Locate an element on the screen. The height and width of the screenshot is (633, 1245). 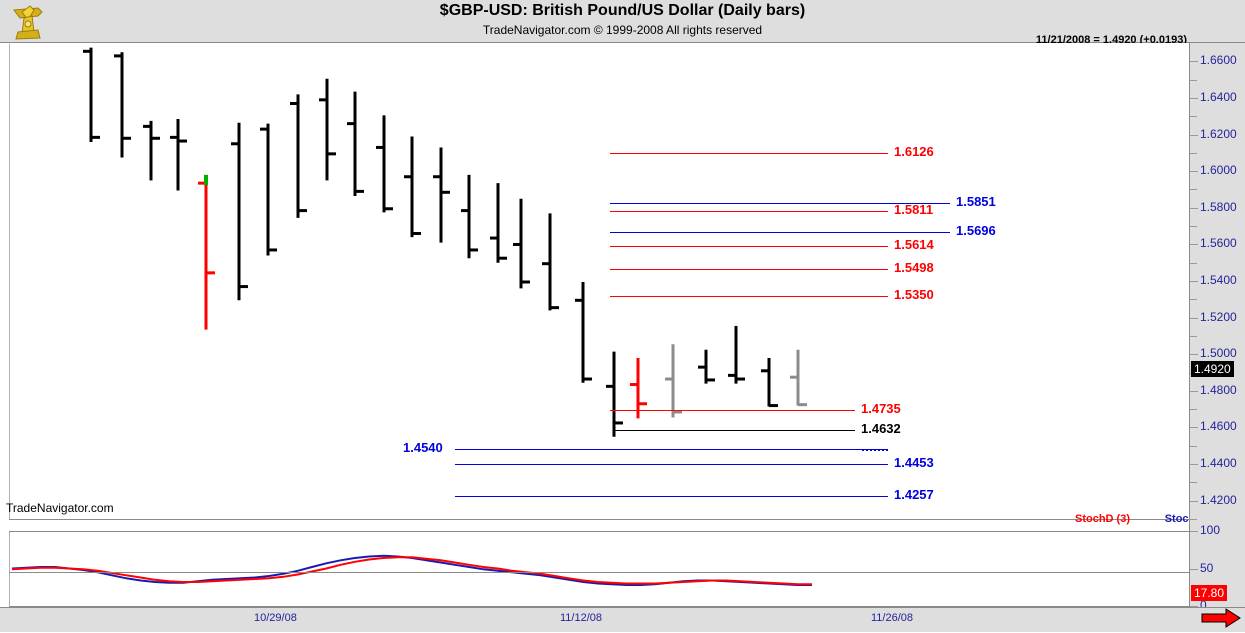
date-label-3: 11/26/08 is located at coordinates (892, 618).